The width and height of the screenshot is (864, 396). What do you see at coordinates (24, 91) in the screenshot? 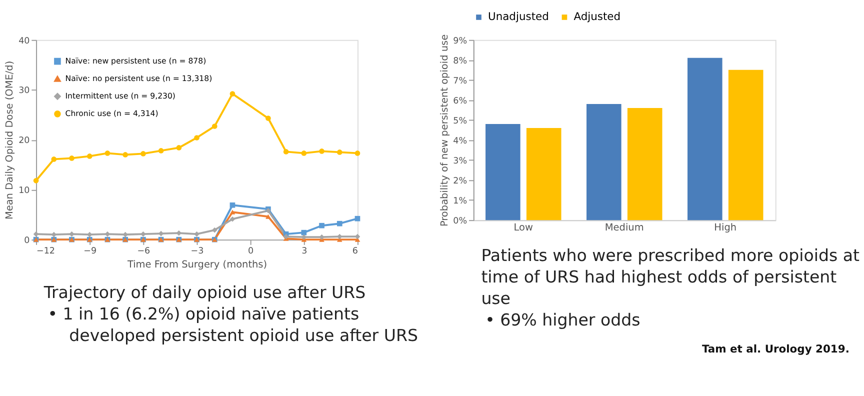
I see `y-tick-label: 30` at bounding box center [24, 91].